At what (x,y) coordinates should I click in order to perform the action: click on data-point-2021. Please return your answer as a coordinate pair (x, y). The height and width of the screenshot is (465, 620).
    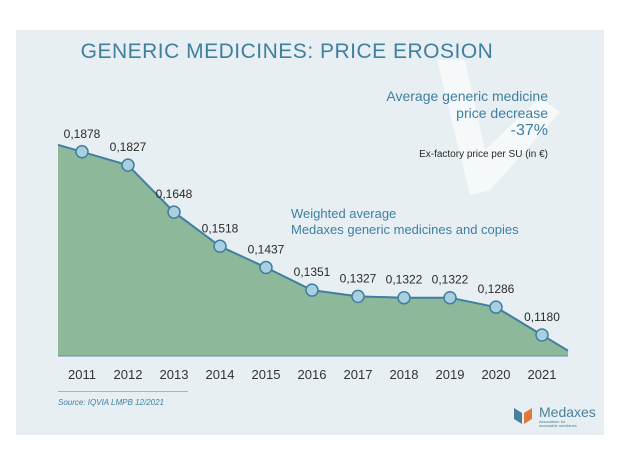
    Looking at the image, I should click on (542, 335).